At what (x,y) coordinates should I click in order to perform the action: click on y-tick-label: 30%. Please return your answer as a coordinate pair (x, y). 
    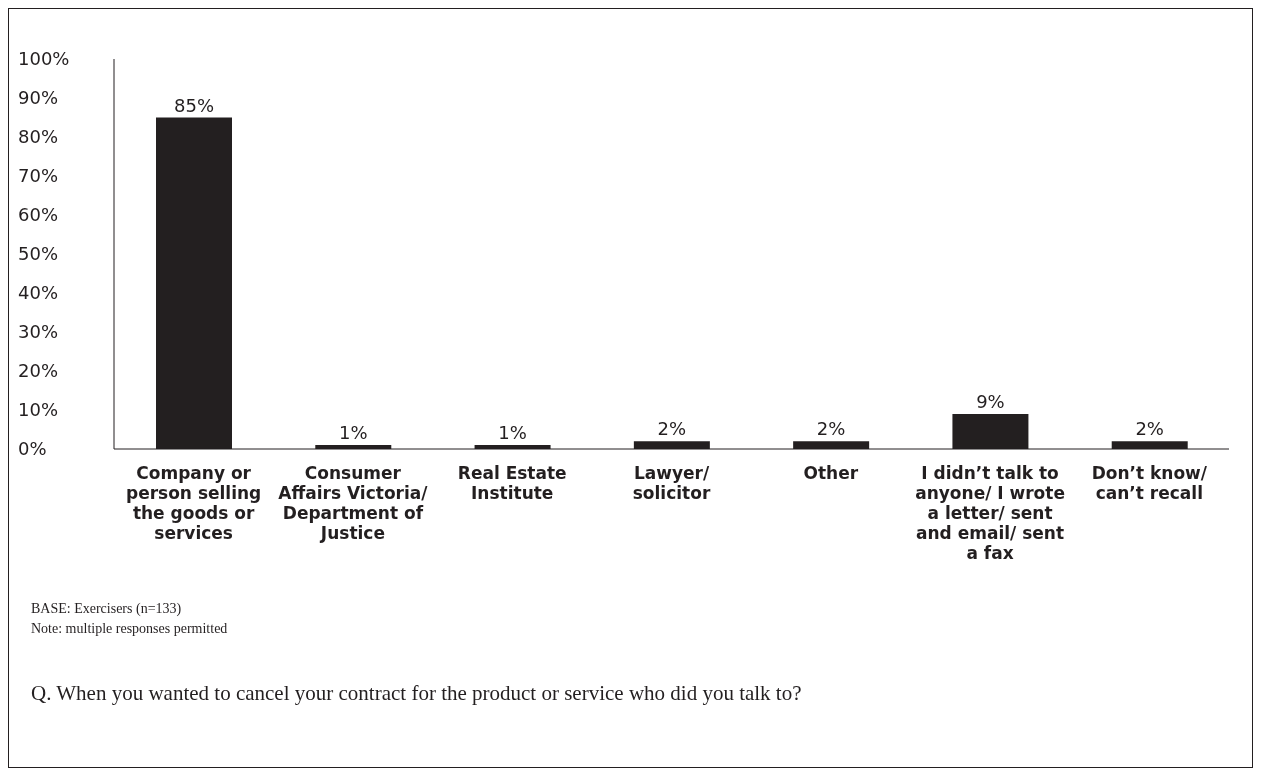
    Looking at the image, I should click on (38, 332).